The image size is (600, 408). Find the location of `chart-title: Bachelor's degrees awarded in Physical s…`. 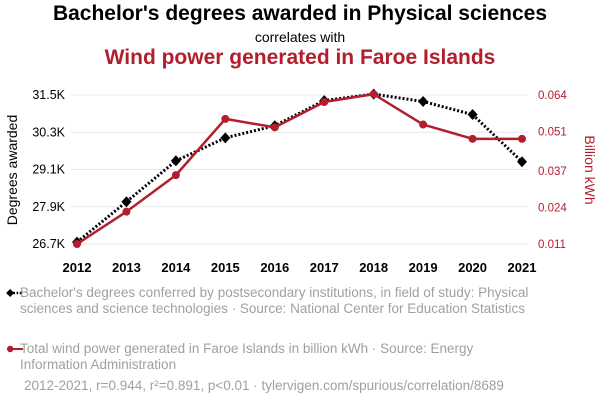

chart-title: Bachelor's degrees awarded in Physical s… is located at coordinates (300, 13).